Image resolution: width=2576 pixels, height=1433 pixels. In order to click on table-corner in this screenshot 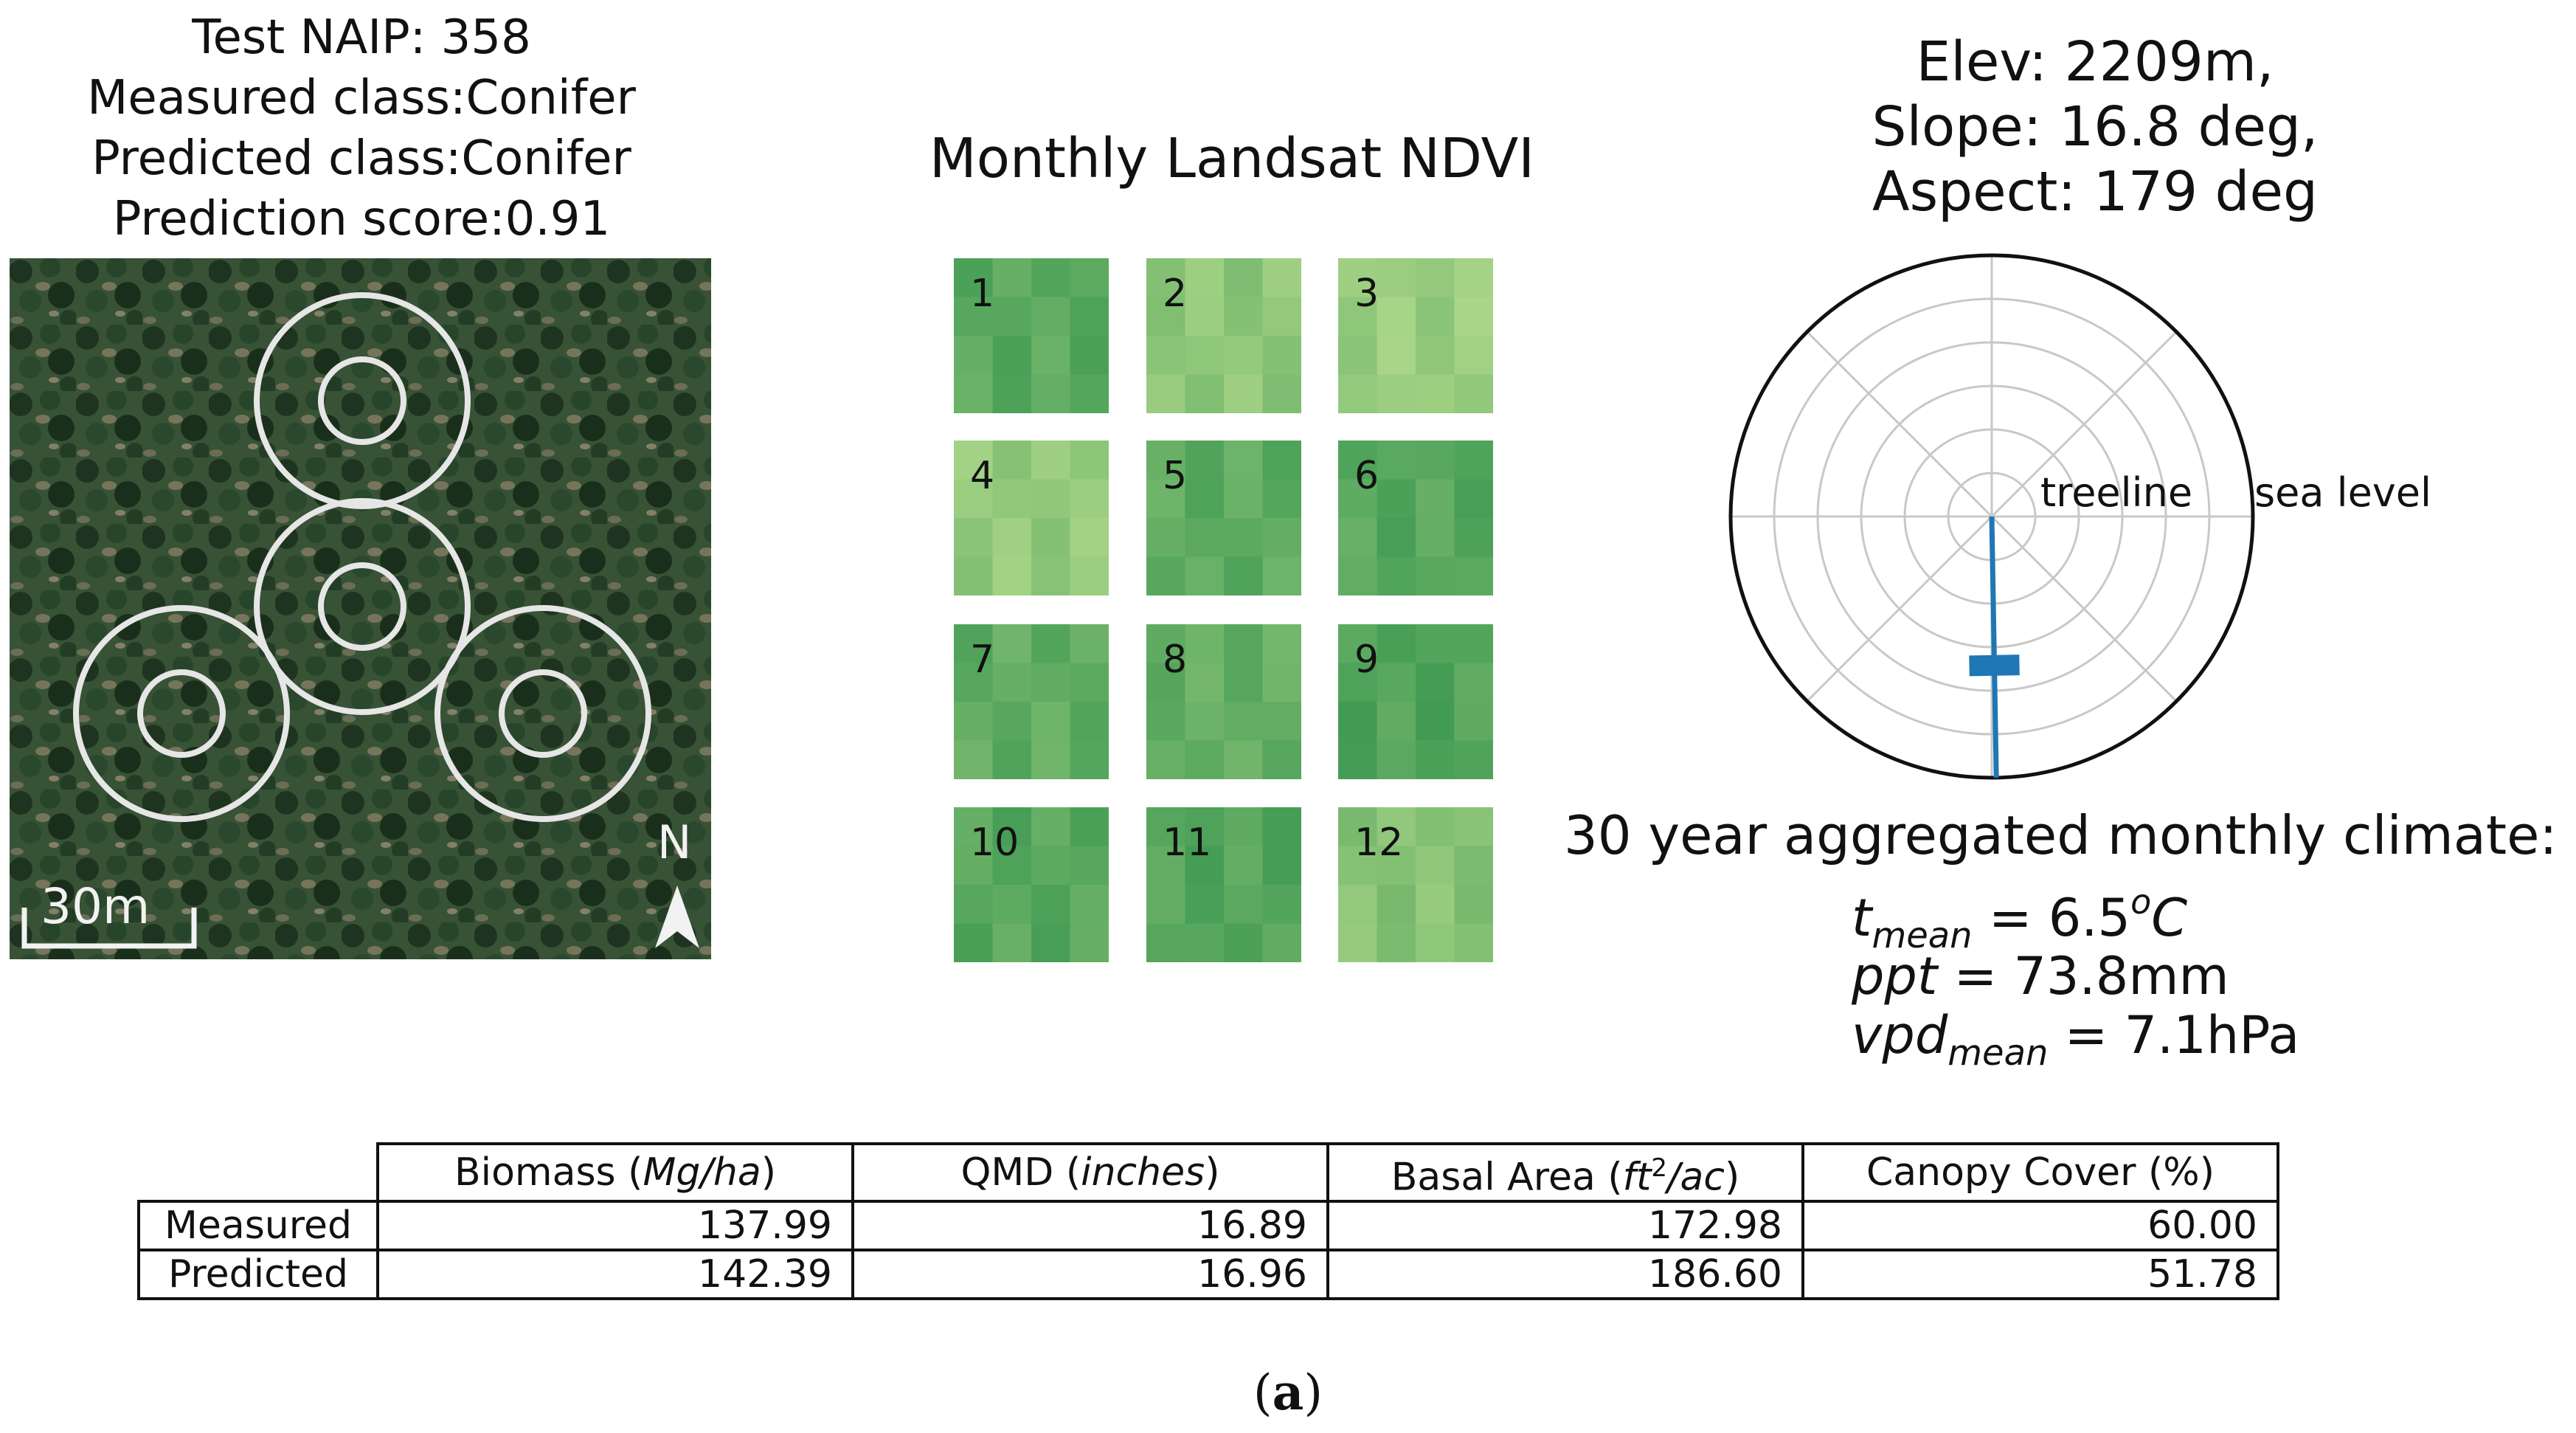, I will do `click(259, 1174)`.